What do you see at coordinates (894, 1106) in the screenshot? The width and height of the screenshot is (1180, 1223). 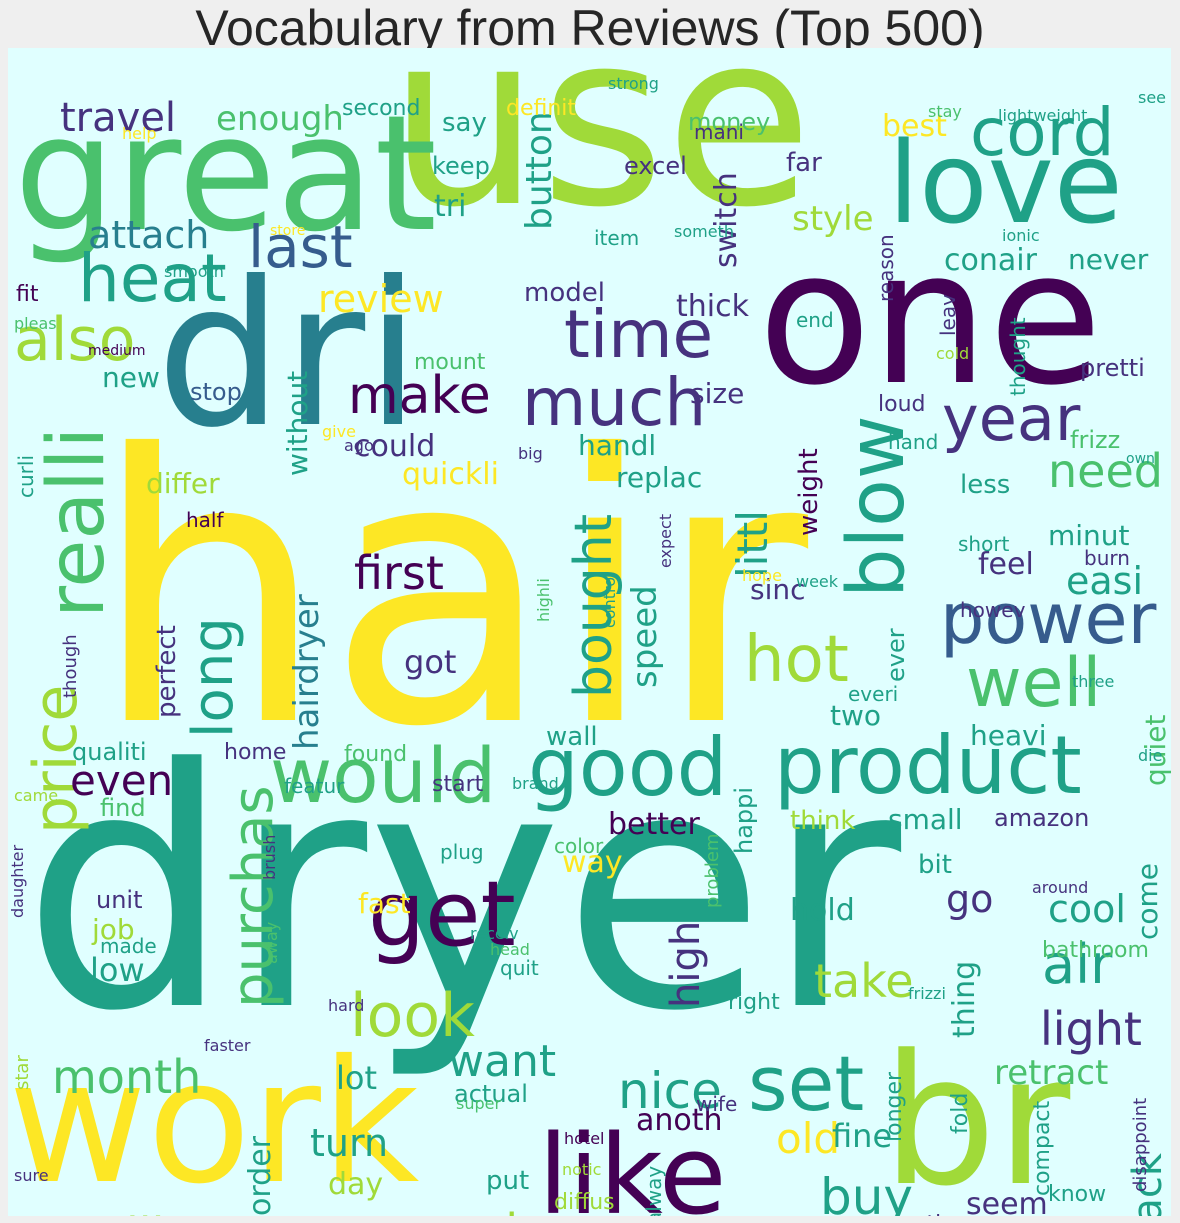 I see `word-longer: longer` at bounding box center [894, 1106].